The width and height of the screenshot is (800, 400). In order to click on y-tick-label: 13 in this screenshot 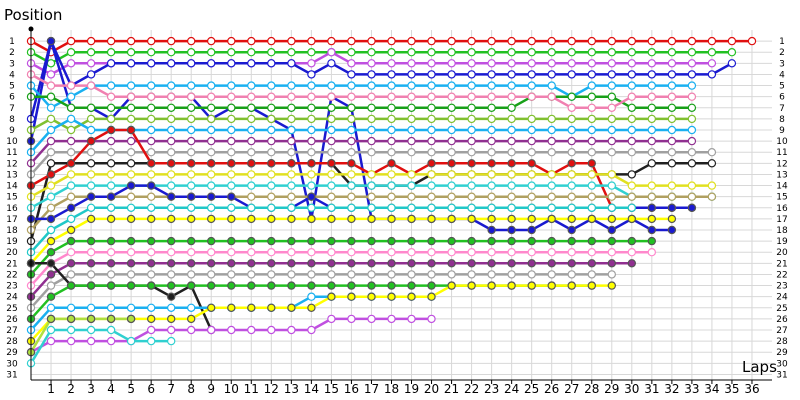, I will do `click(11, 175)`.